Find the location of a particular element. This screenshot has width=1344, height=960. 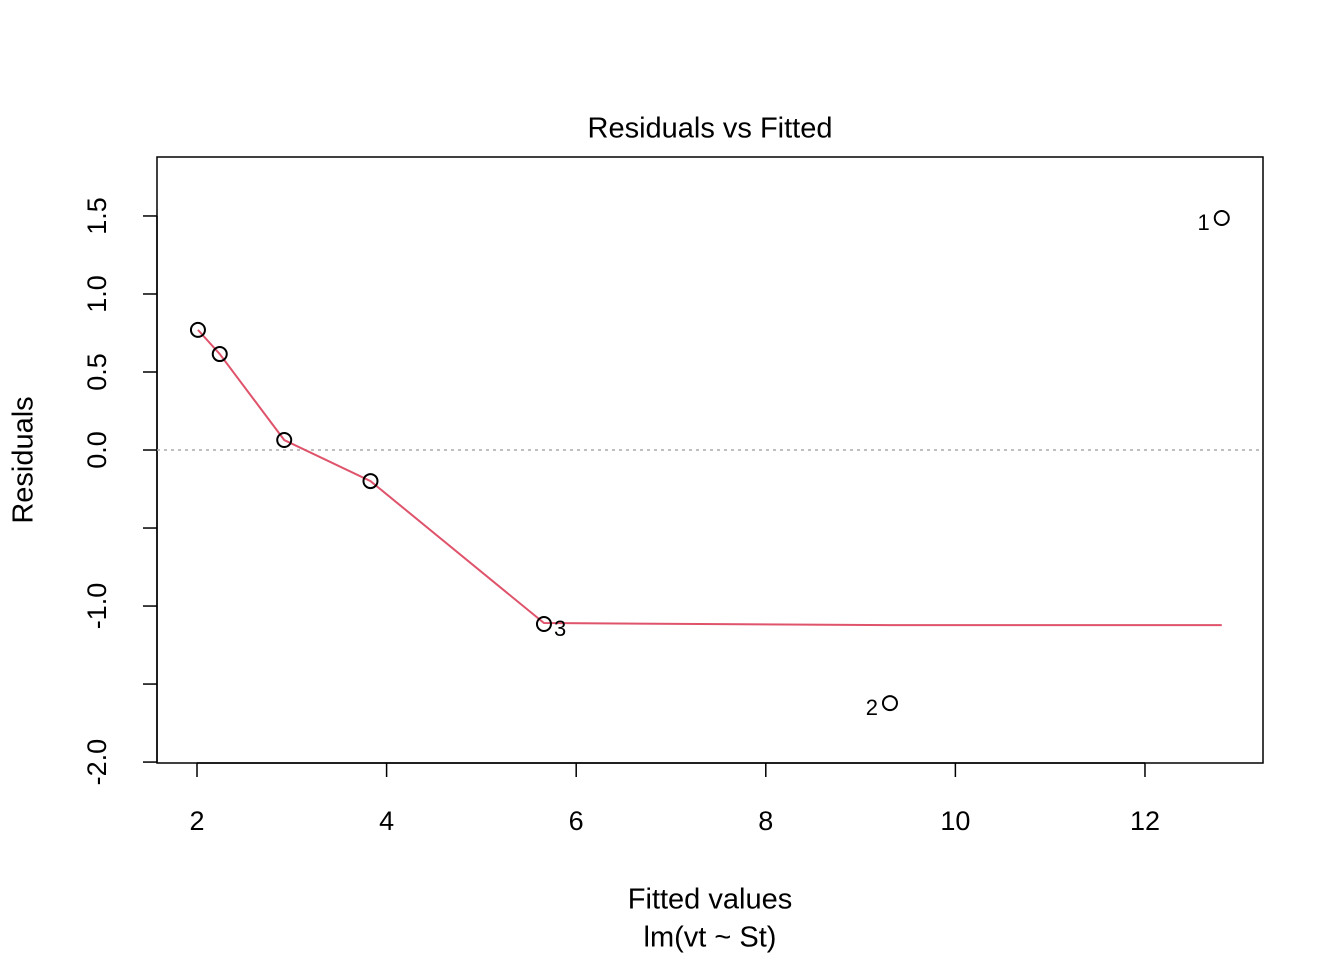

y-tick-label: -1.0 is located at coordinates (97, 606).